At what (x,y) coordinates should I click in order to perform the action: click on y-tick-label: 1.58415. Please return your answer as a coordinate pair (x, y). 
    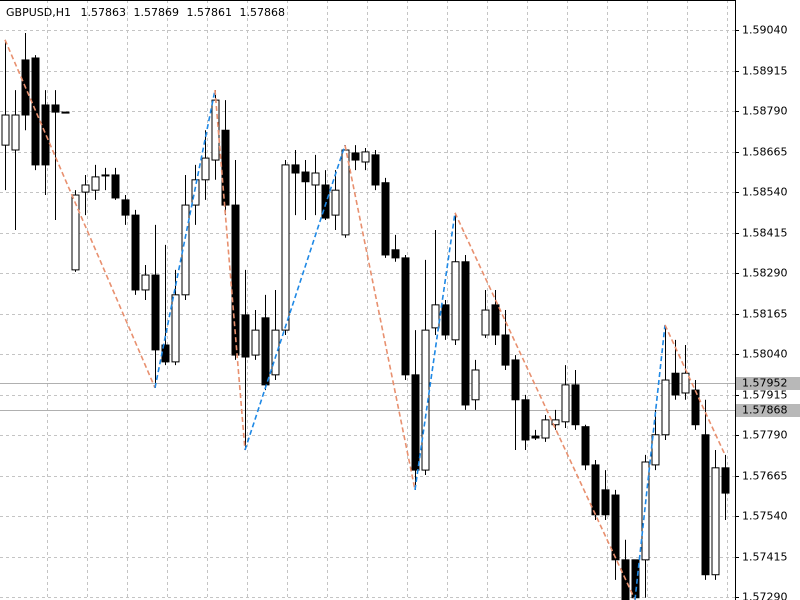
    Looking at the image, I should click on (765, 233).